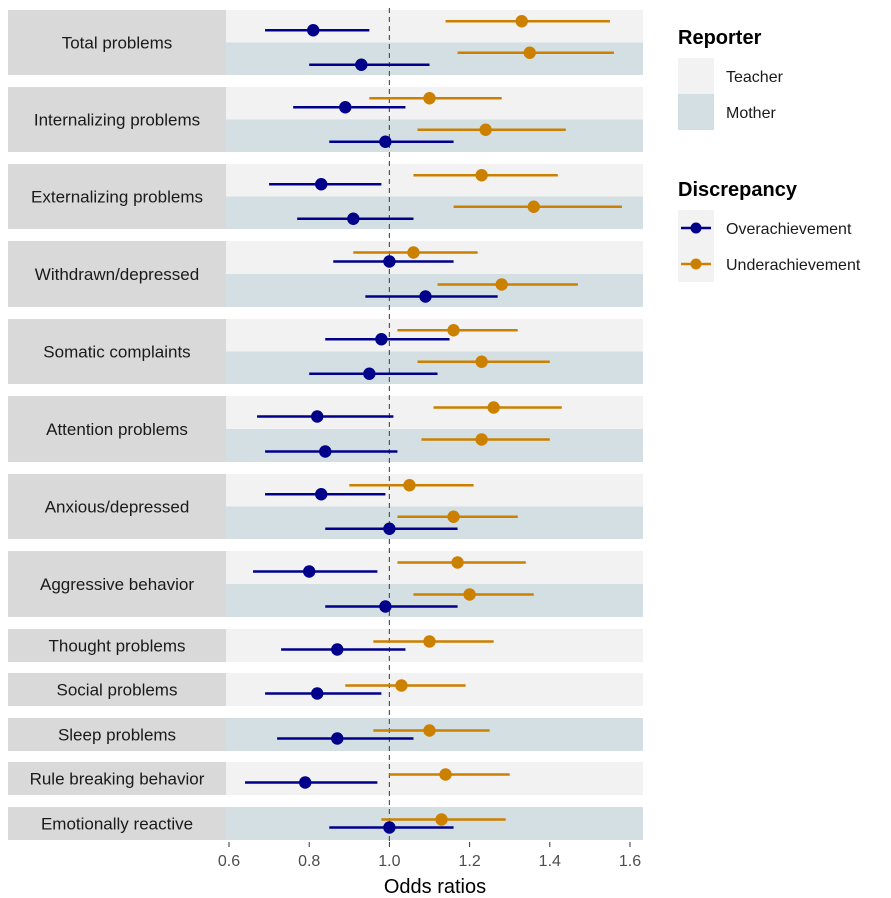  Describe the element at coordinates (117, 507) in the screenshot. I see `panel-label: Anxious/depressed` at that location.